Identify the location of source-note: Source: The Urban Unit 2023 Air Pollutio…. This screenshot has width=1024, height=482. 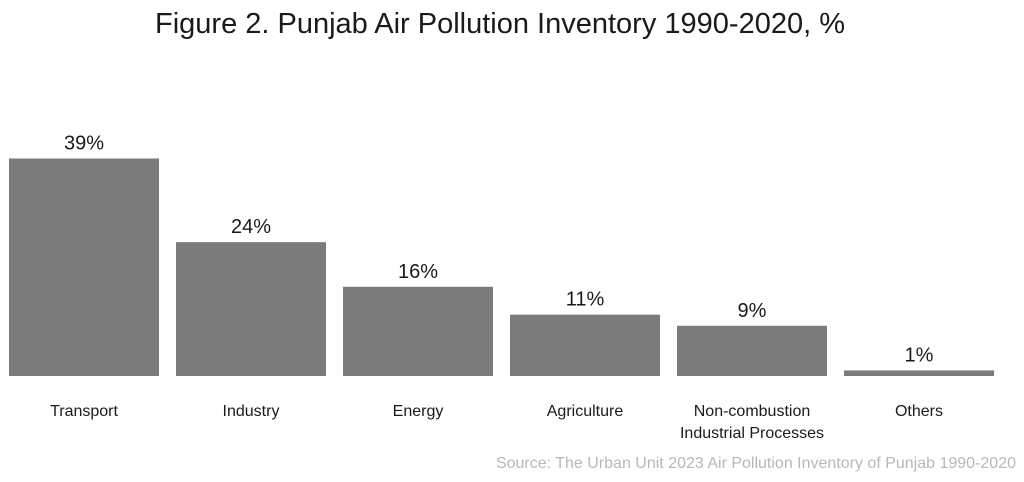
(755, 463).